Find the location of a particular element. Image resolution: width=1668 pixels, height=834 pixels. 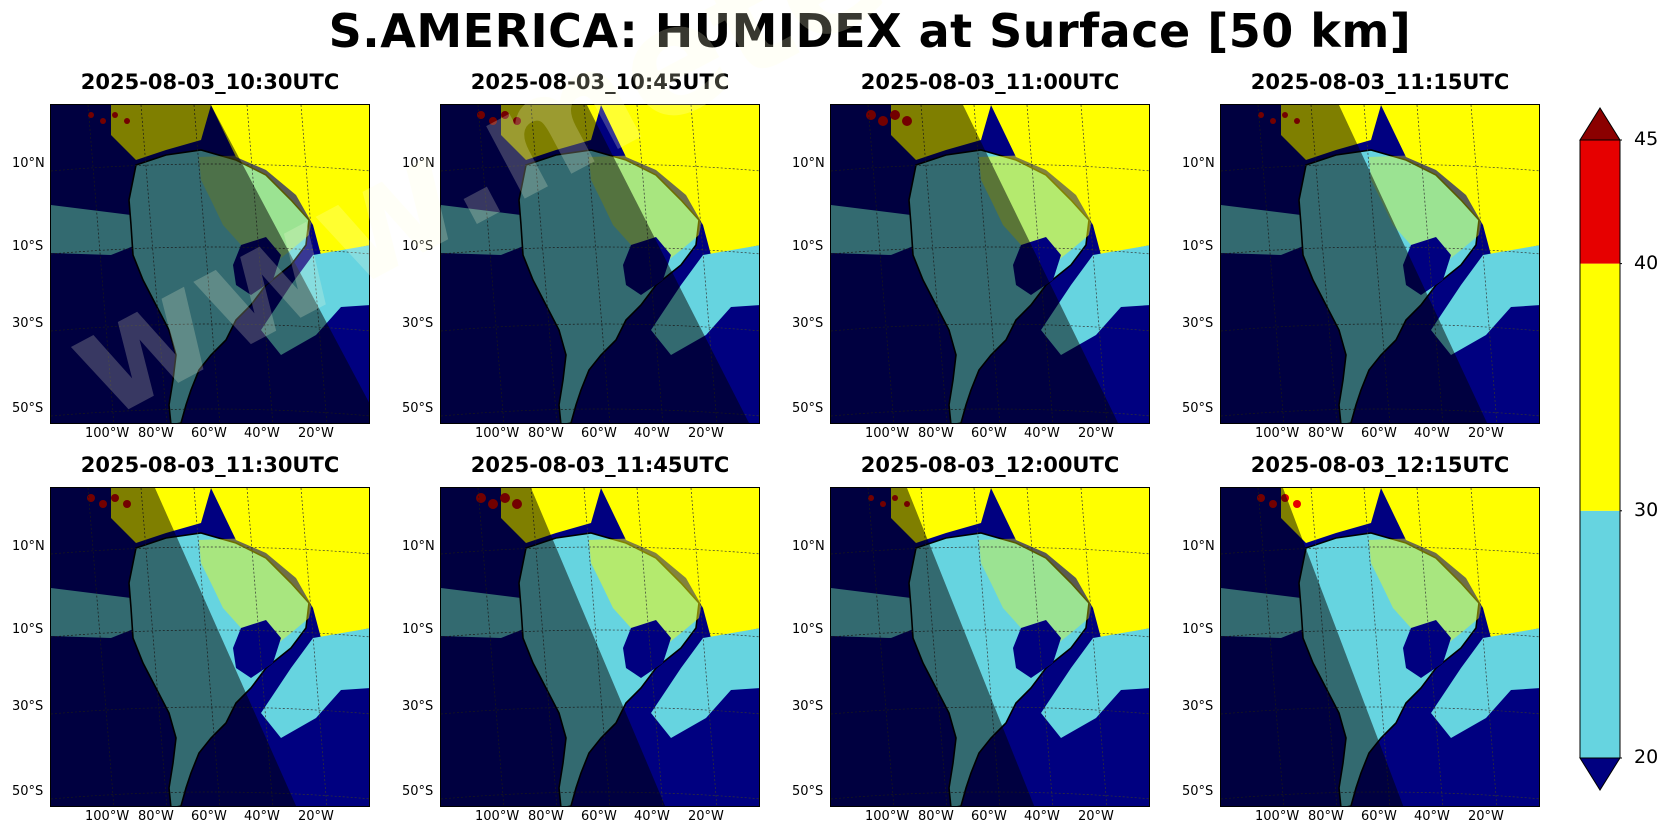

panel-title: 2025-08-03_10:45UTC is located at coordinates (600, 82).